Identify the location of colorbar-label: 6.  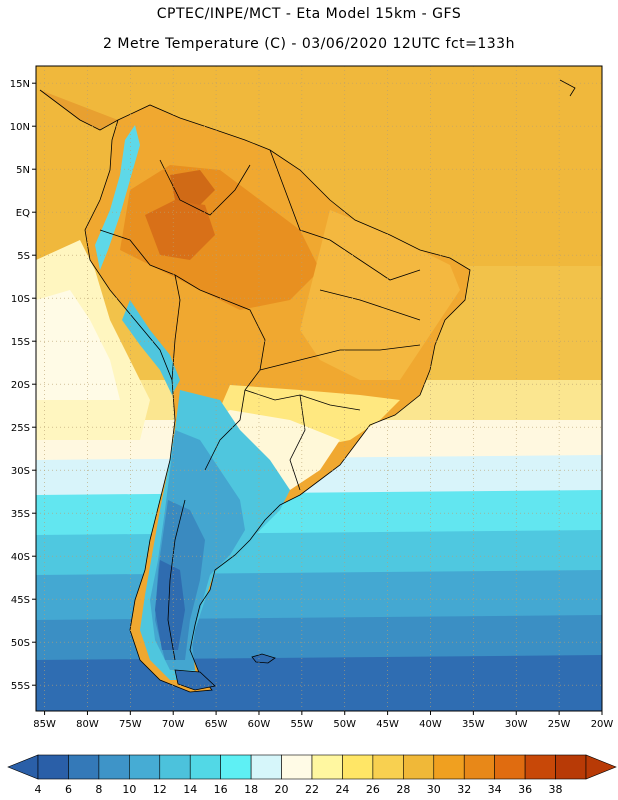
(68, 789).